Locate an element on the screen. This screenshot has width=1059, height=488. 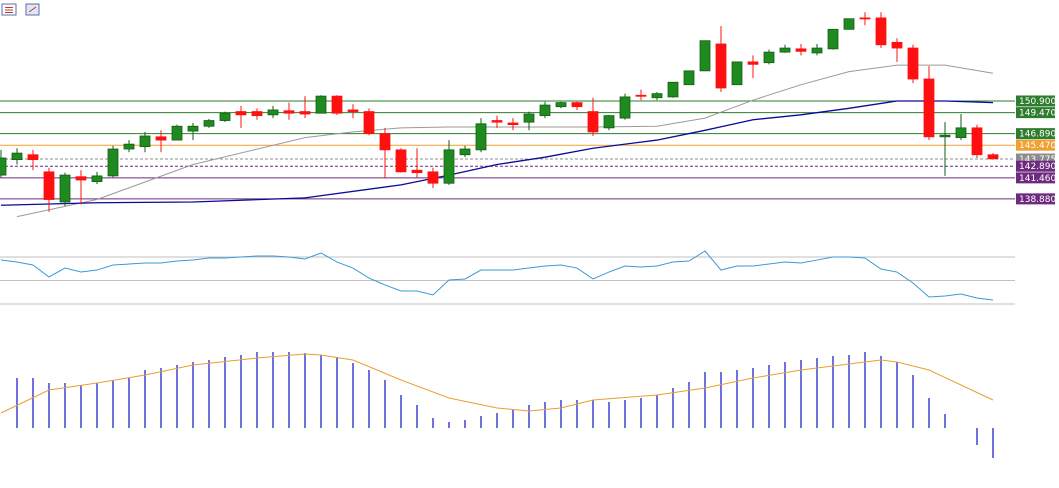
level-label: 145.470 is located at coordinates (1037, 146).